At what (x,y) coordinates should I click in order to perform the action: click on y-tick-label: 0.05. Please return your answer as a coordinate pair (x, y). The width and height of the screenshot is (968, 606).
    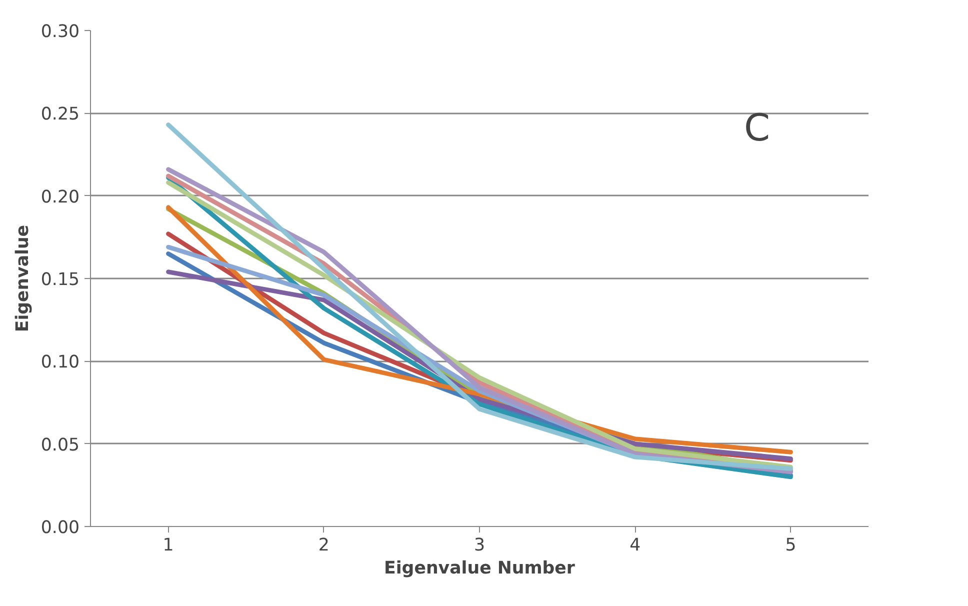
    Looking at the image, I should click on (60, 445).